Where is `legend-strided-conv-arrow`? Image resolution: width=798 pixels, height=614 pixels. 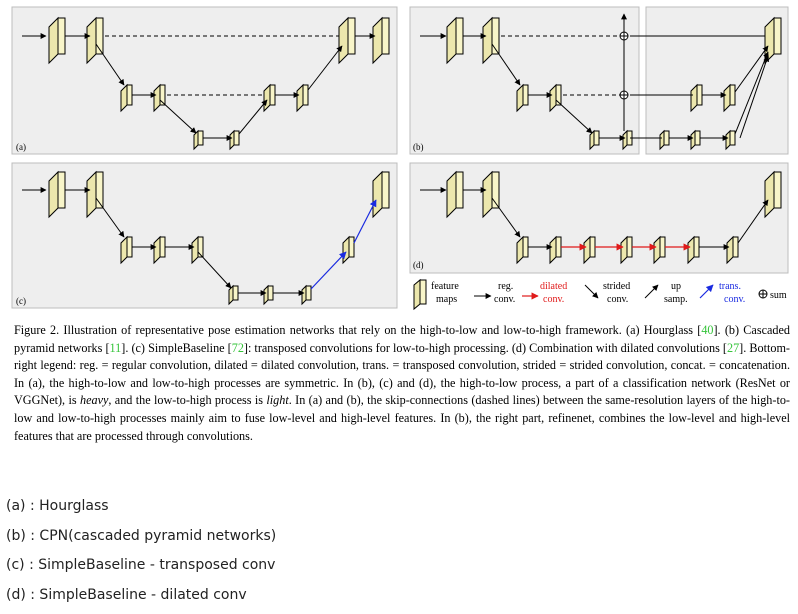
legend-strided-conv-arrow is located at coordinates (591, 291).